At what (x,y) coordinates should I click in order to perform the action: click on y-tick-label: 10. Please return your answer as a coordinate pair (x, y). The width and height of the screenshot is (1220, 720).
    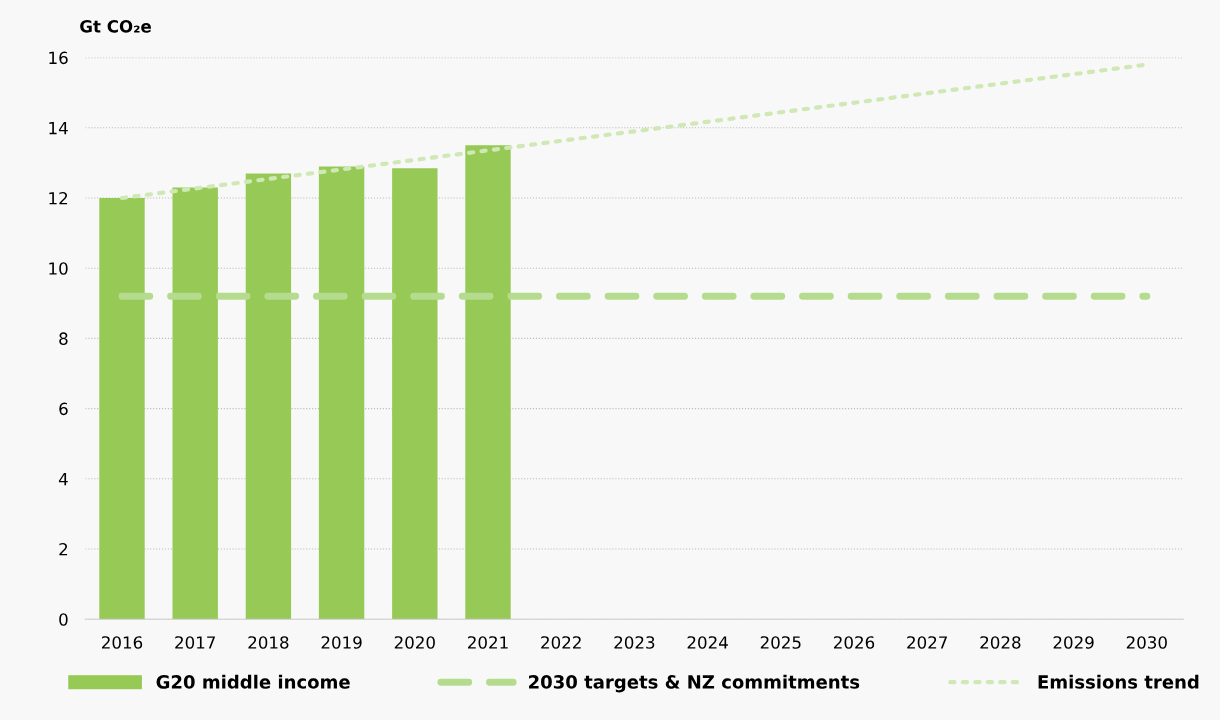
    Looking at the image, I should click on (58, 268).